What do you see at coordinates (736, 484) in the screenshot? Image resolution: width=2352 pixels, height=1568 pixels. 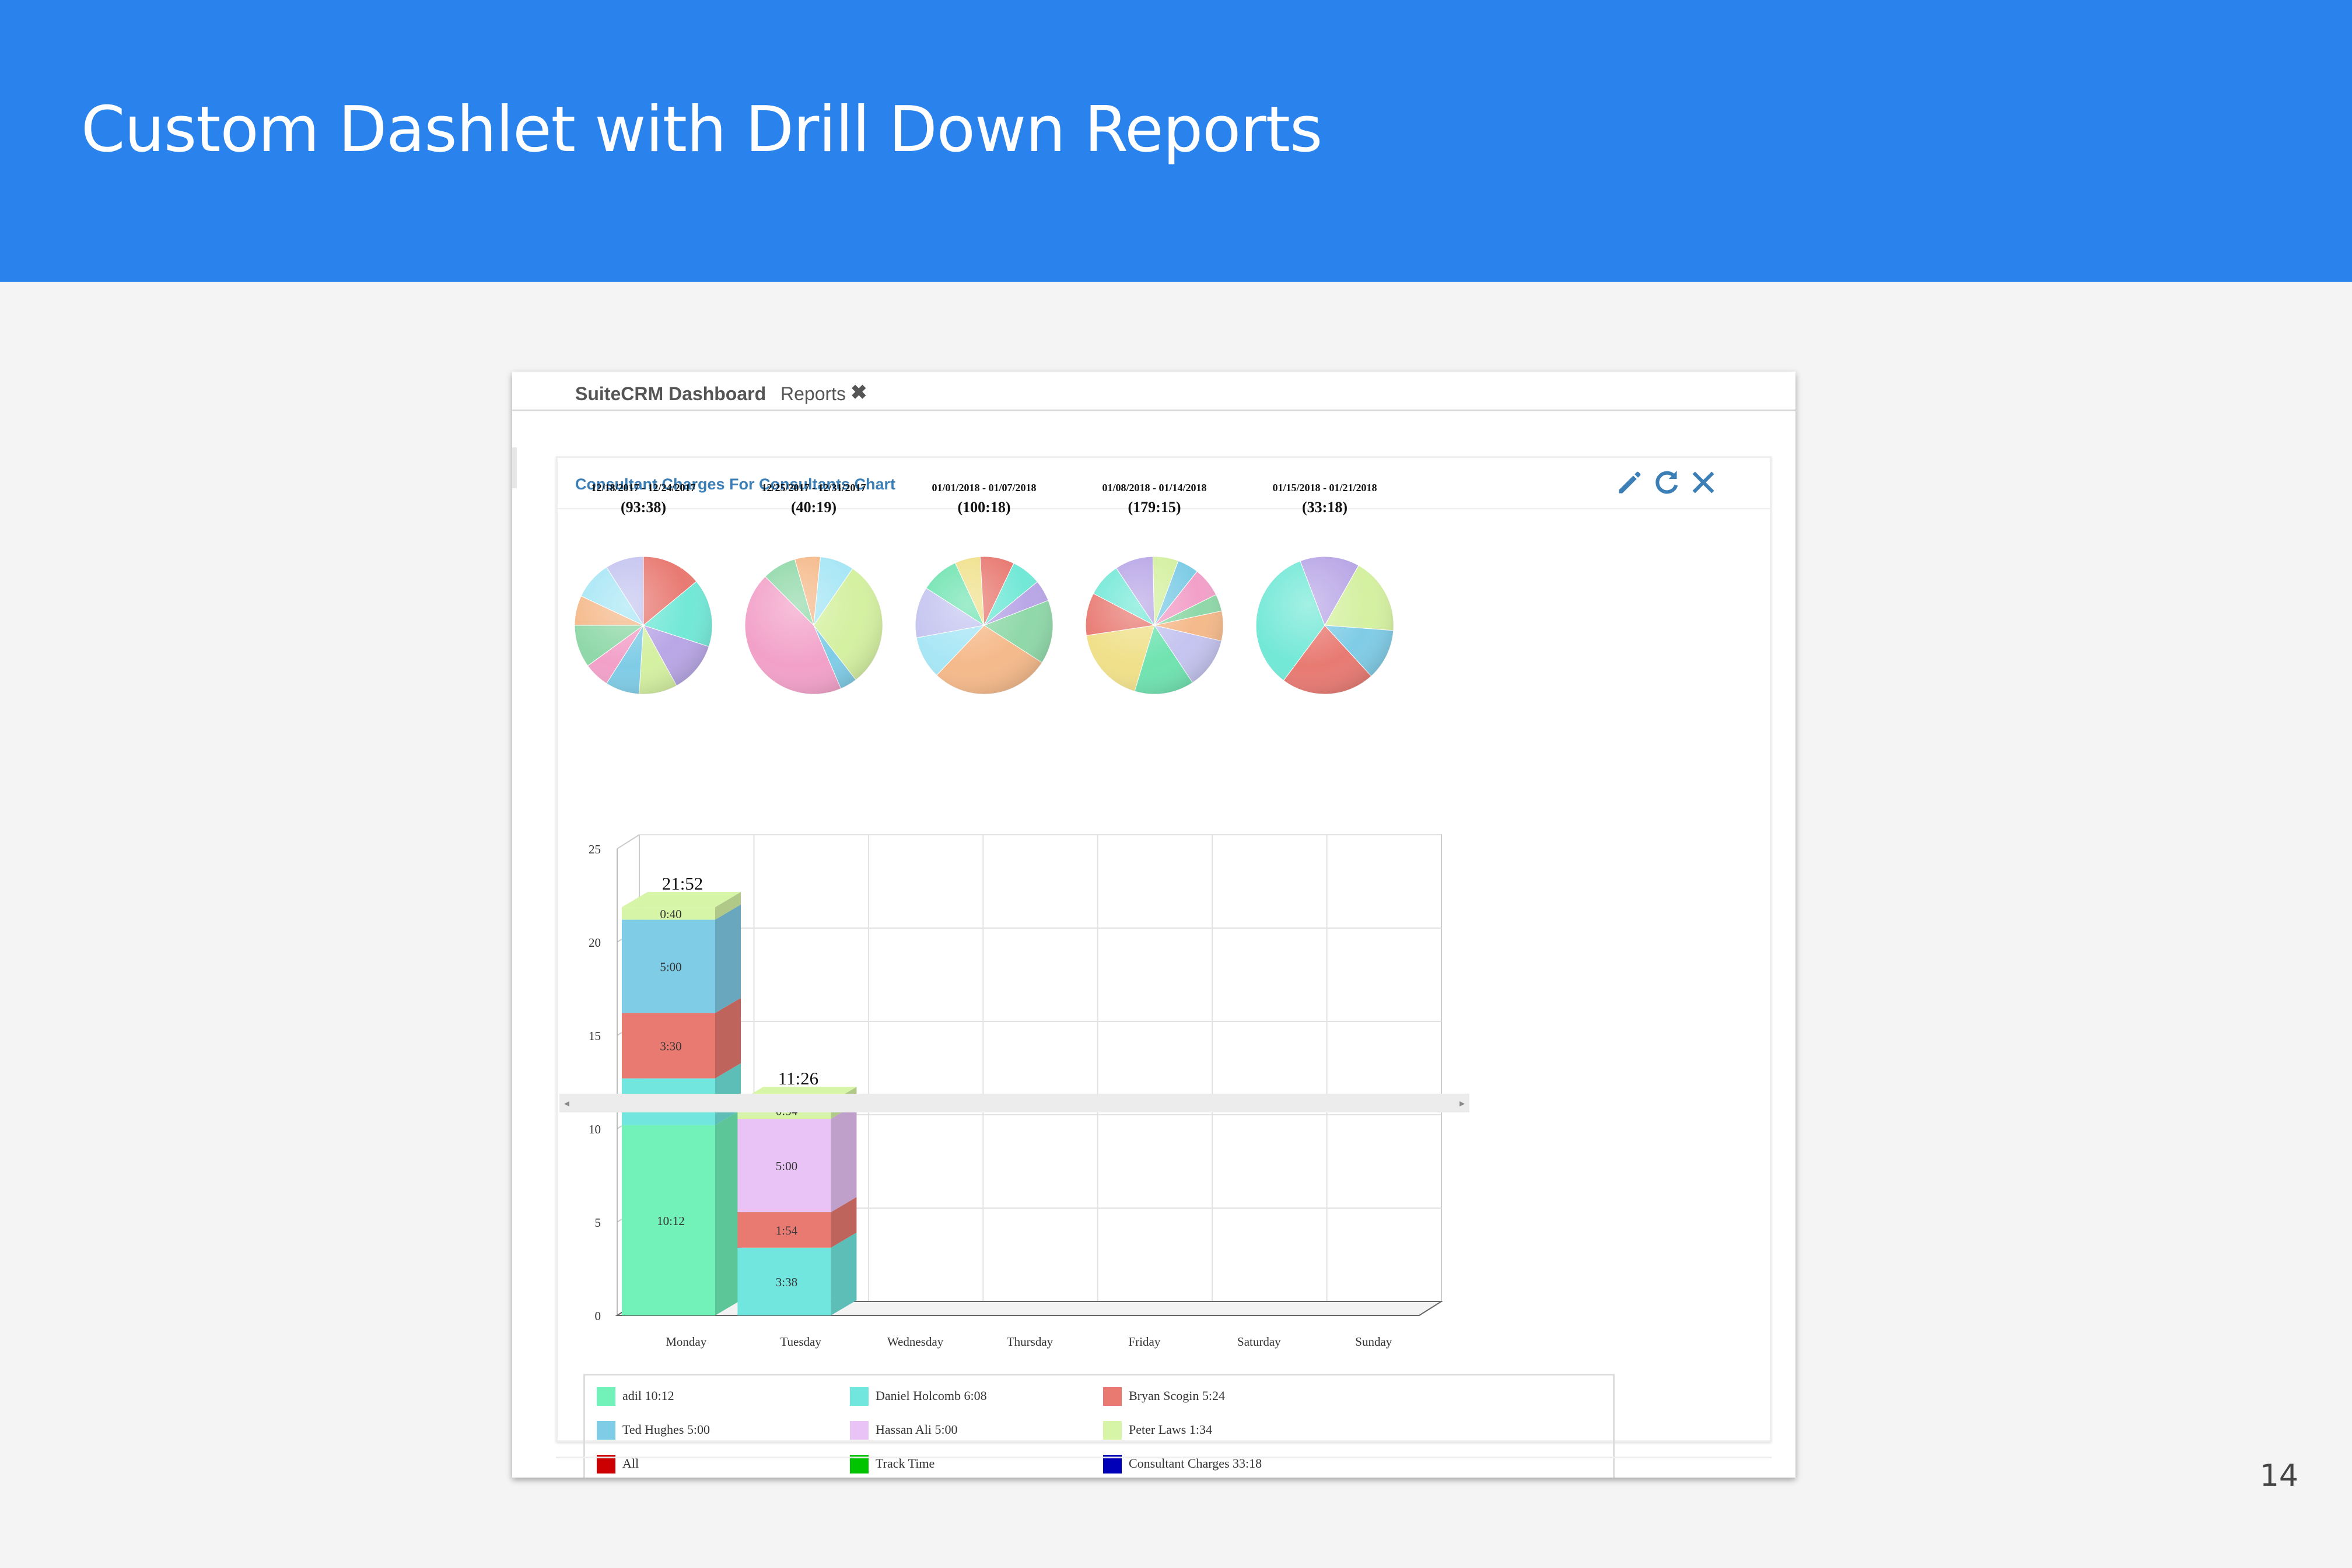 I see `dashlet-title: Consultant Charges For Consultants Chart` at bounding box center [736, 484].